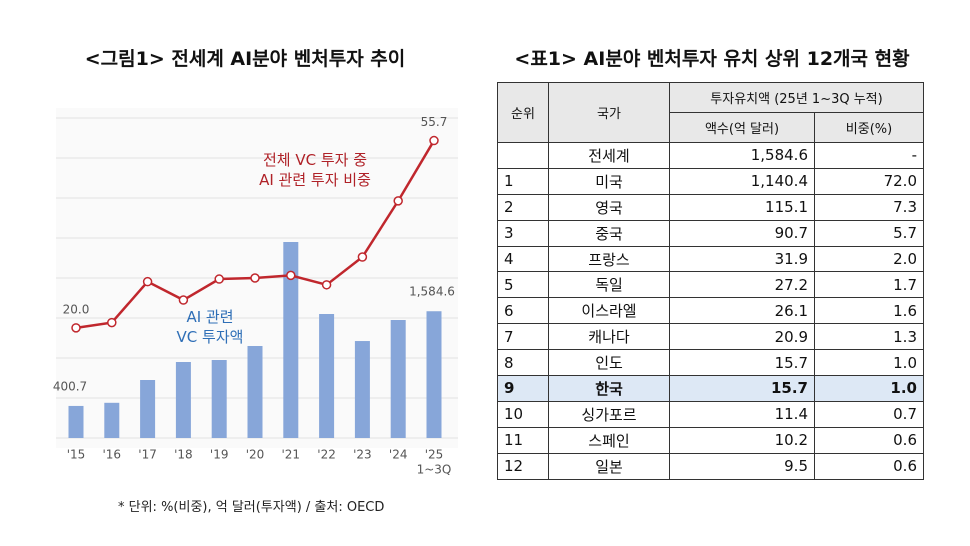 This screenshot has height=546, width=970. What do you see at coordinates (609, 207) in the screenshot?
I see `table-cell: 영국` at bounding box center [609, 207].